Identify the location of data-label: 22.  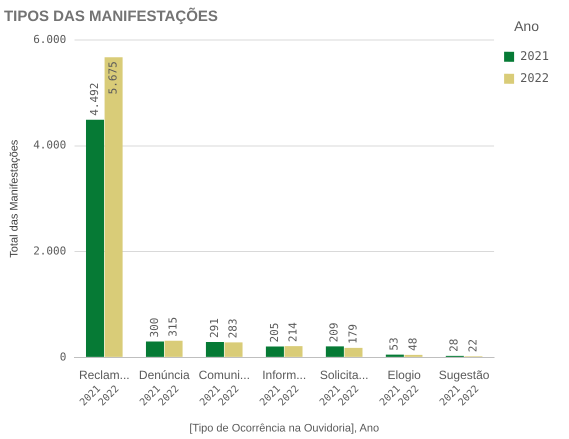
(473, 345).